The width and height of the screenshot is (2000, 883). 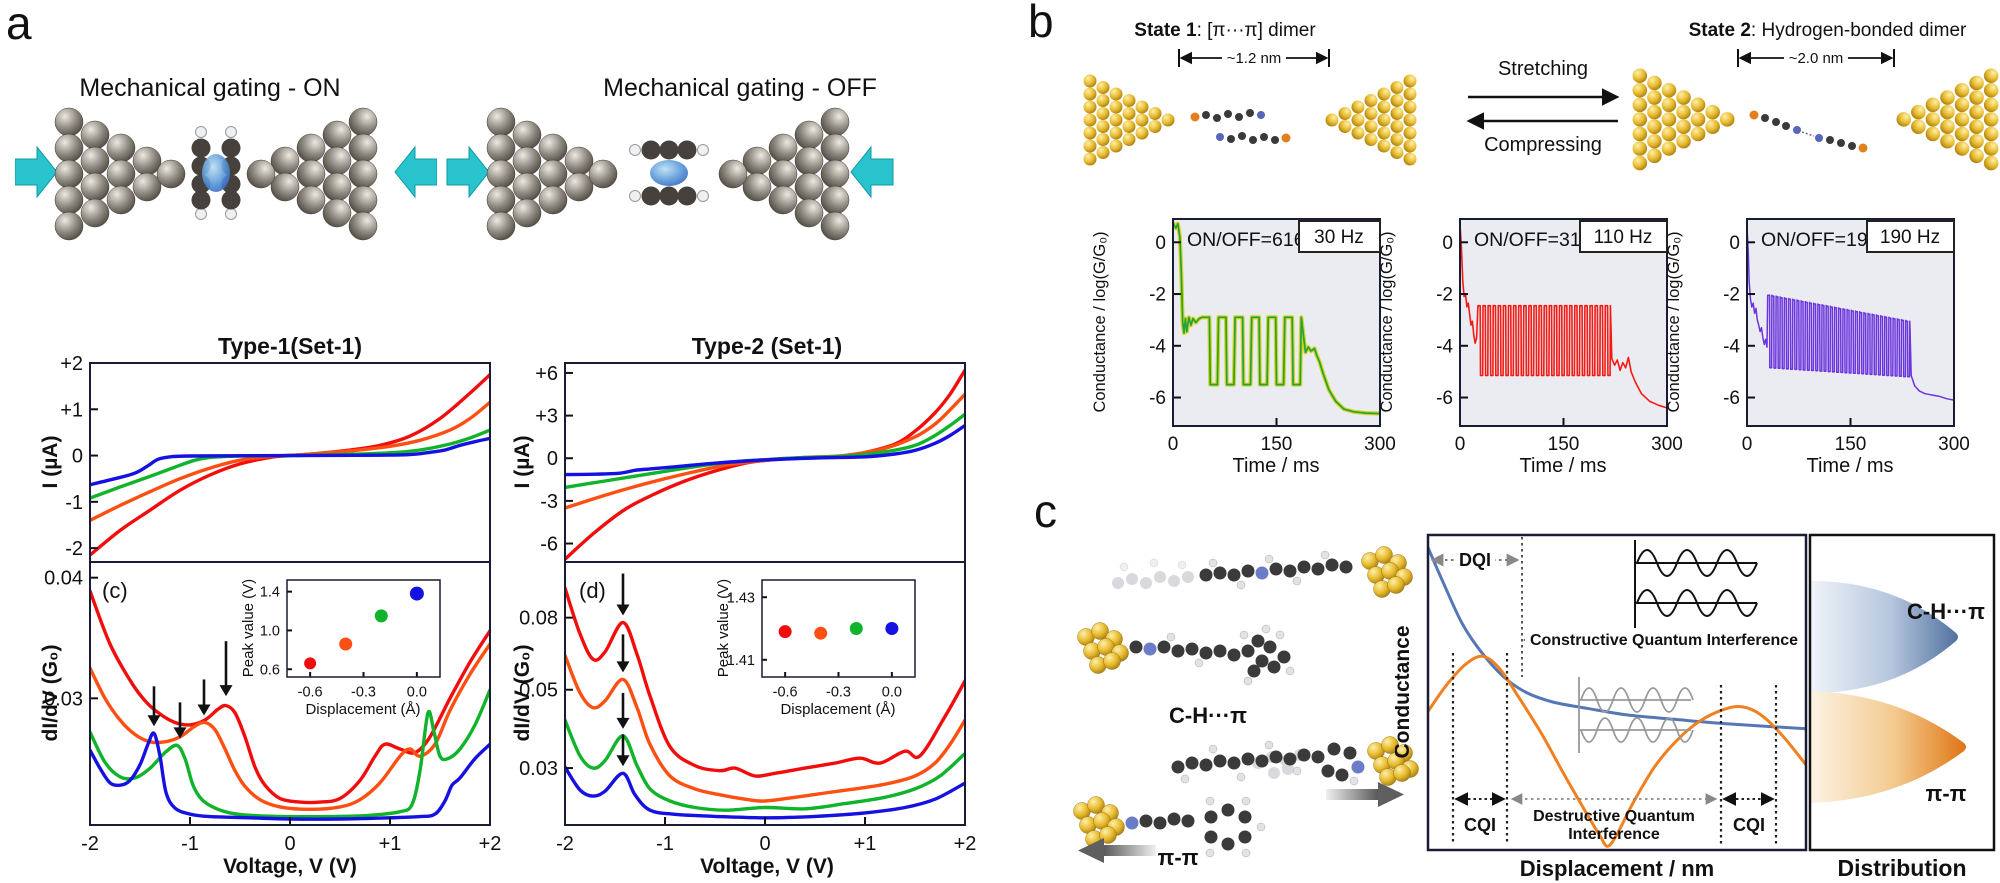 What do you see at coordinates (350, 640) in the screenshot?
I see `type1-inset-chart: 1.4 1.0 0.6 -0.6 -0.3 0.0` at bounding box center [350, 640].